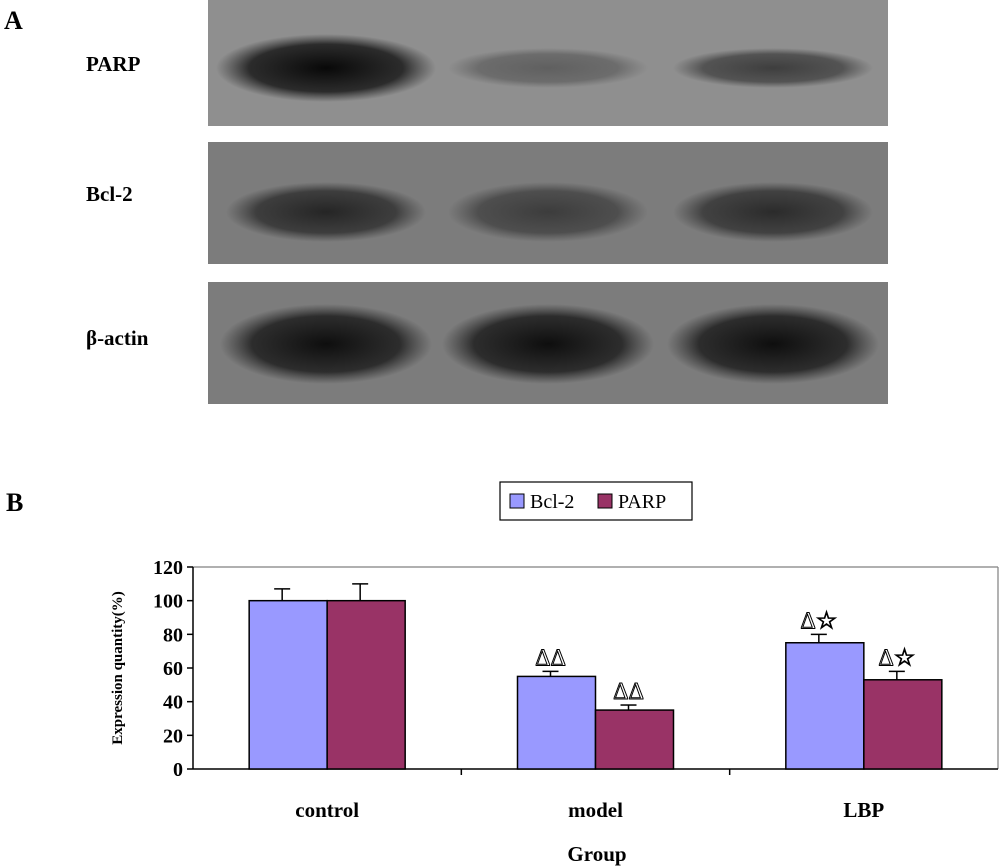  Describe the element at coordinates (825, 706) in the screenshot. I see `bar-bcl-2-lbp` at that location.